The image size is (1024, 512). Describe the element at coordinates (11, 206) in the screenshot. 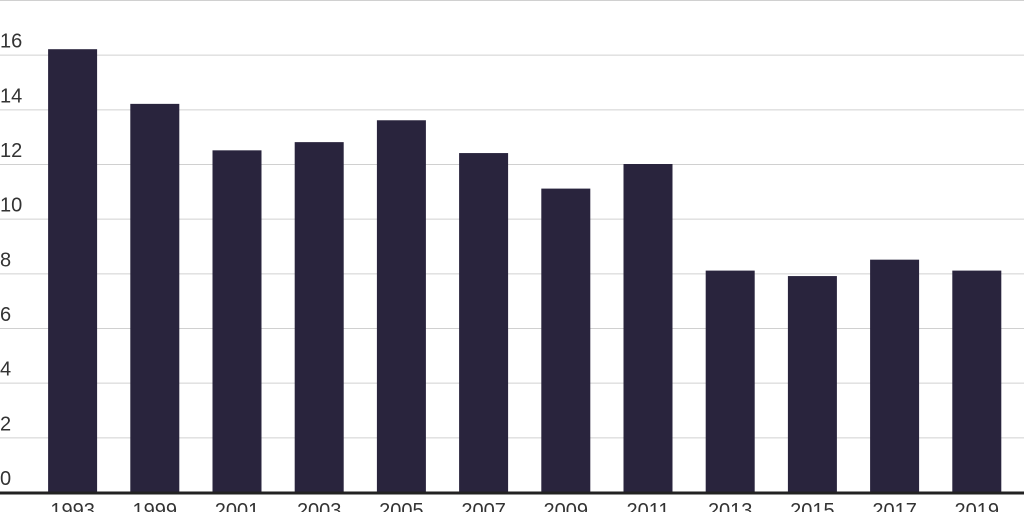

I see `y-tick-label: 10` at that location.